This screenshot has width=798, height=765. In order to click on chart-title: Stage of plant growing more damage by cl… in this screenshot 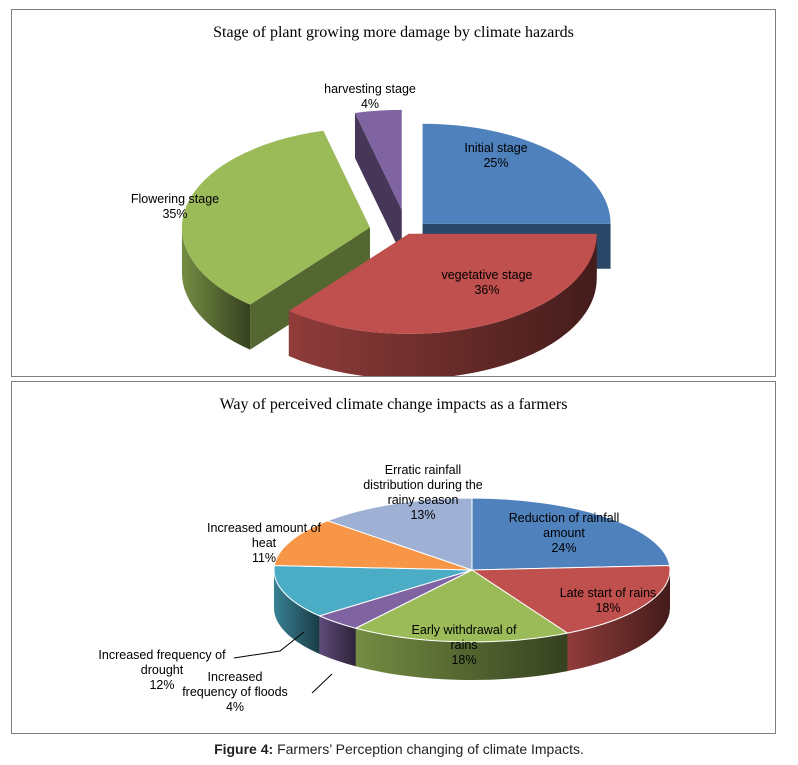, I will do `click(393, 32)`.